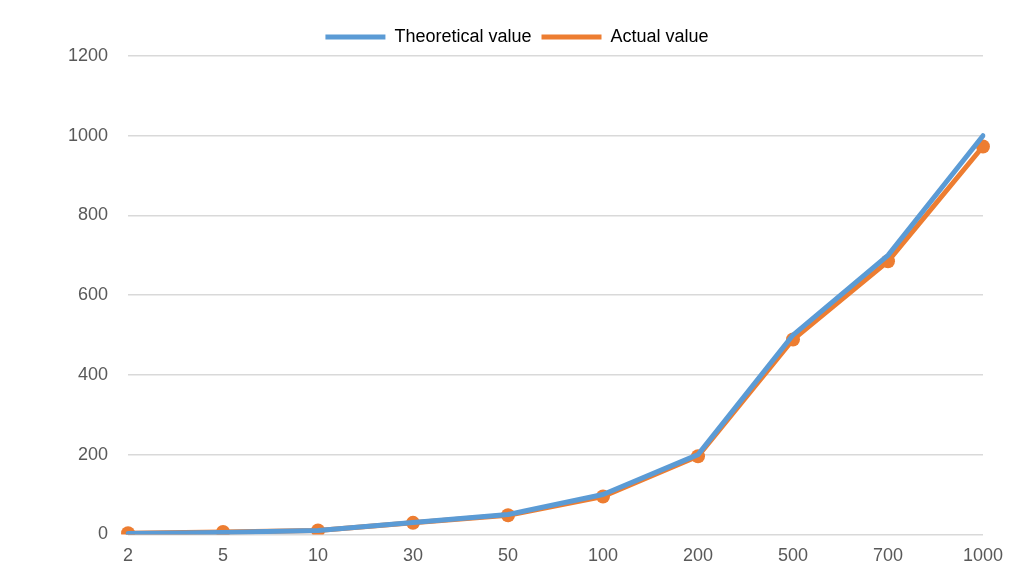  Describe the element at coordinates (93, 294) in the screenshot. I see `y-tick-label: 600` at that location.